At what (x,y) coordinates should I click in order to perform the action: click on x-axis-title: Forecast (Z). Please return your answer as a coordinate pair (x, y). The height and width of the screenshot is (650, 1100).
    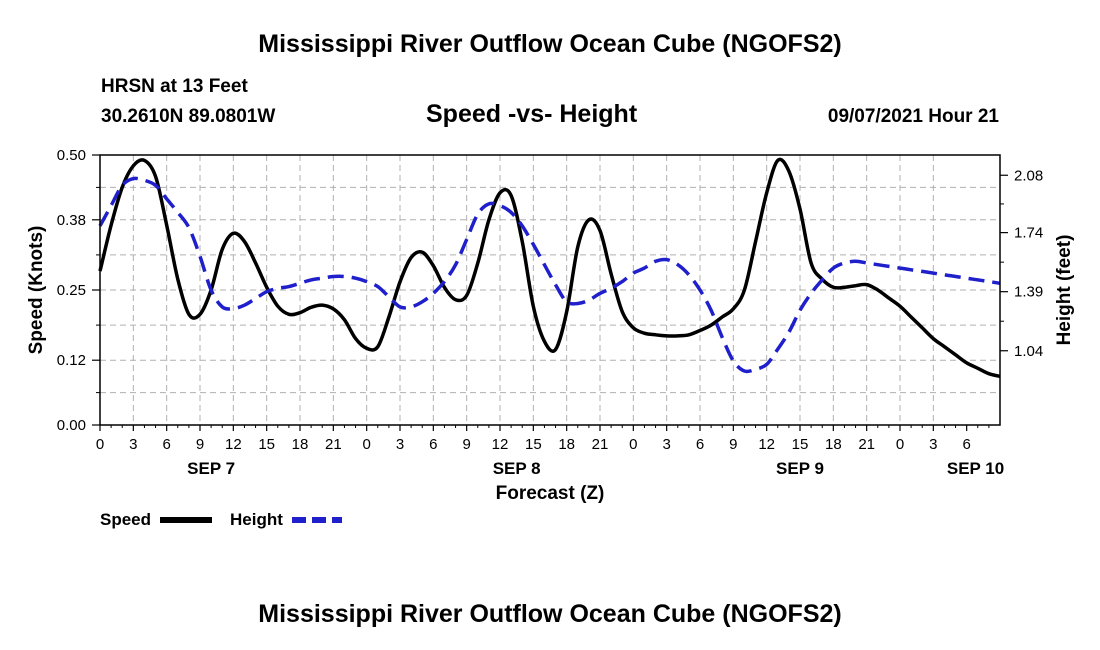
    Looking at the image, I should click on (550, 493).